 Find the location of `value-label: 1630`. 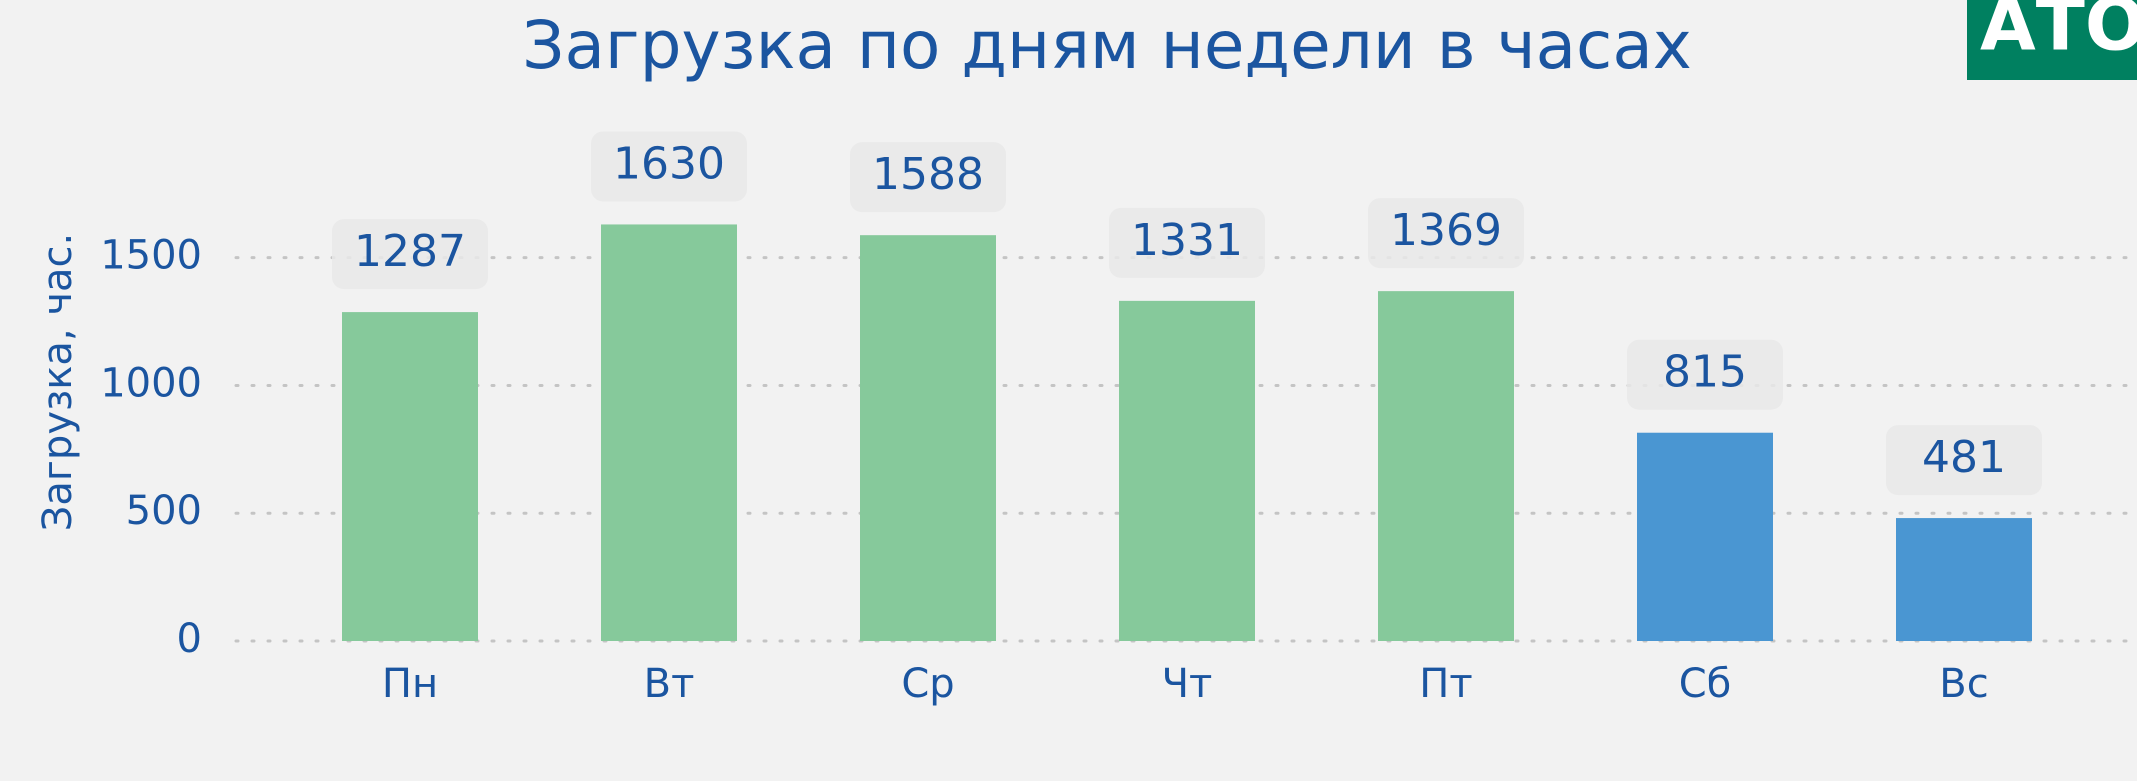

value-label: 1630 is located at coordinates (669, 163).